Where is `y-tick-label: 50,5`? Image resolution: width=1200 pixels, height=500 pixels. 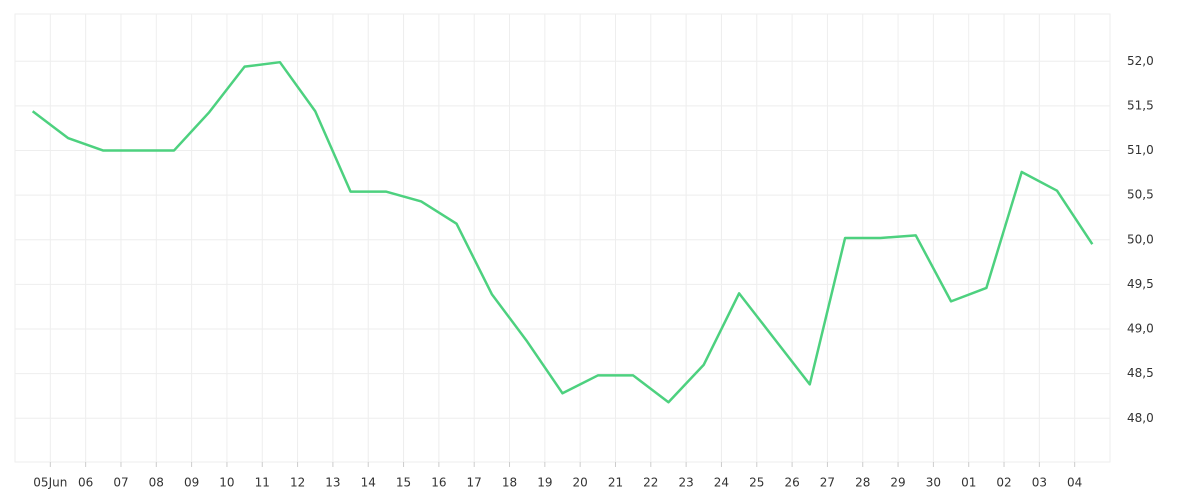
y-tick-label: 50,5 is located at coordinates (1140, 195).